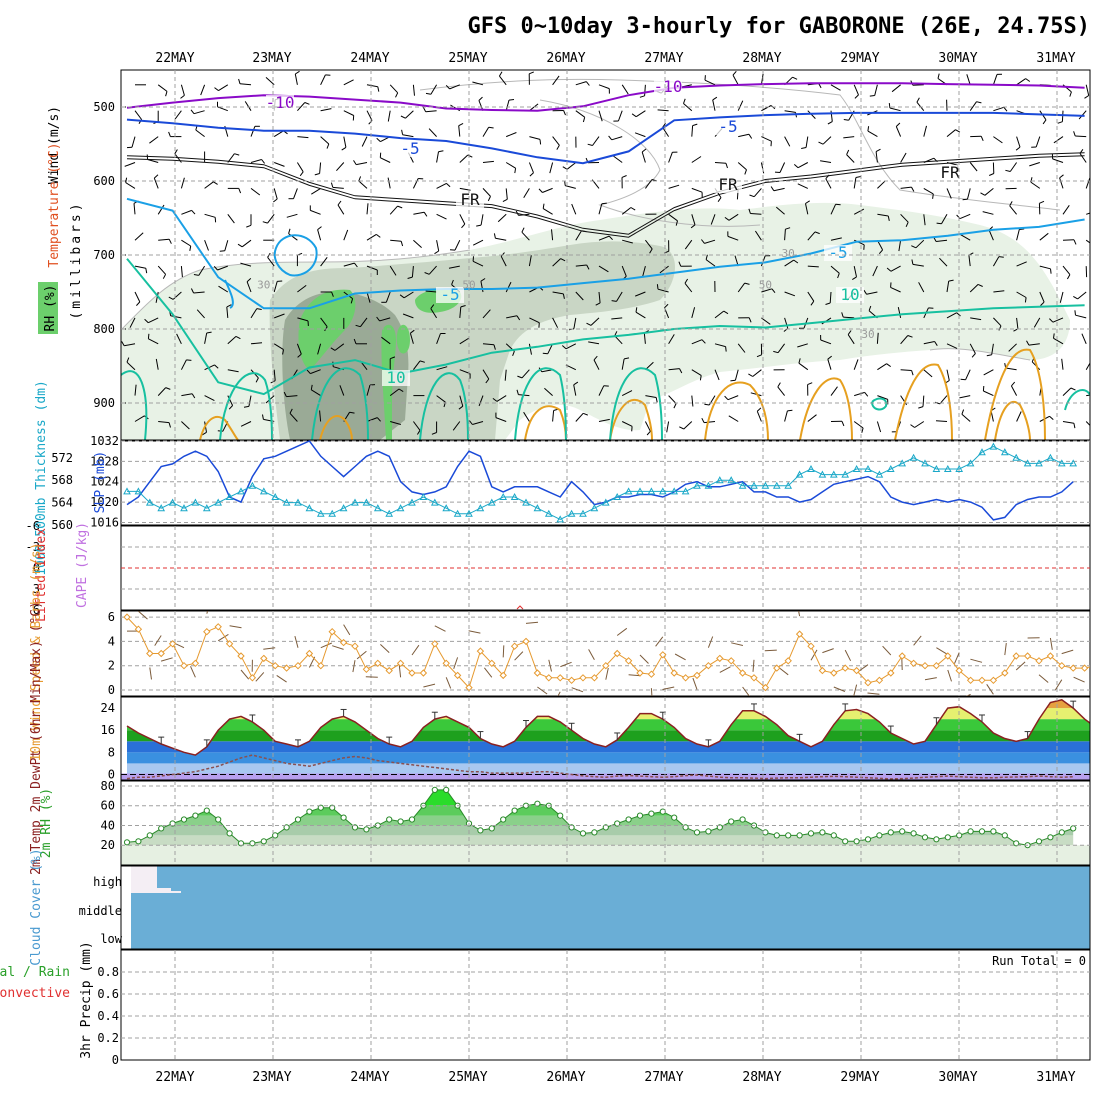 The image size is (1100, 1100). Describe the element at coordinates (605, 138) in the screenshot. I see `isotherm--5` at that location.